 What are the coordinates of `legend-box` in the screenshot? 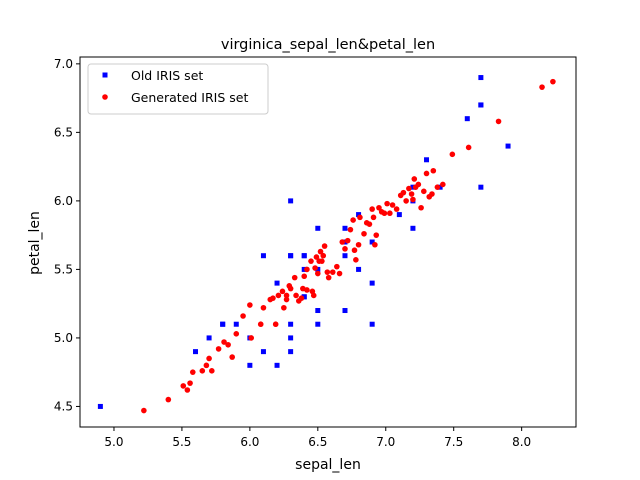 It's located at (178, 89).